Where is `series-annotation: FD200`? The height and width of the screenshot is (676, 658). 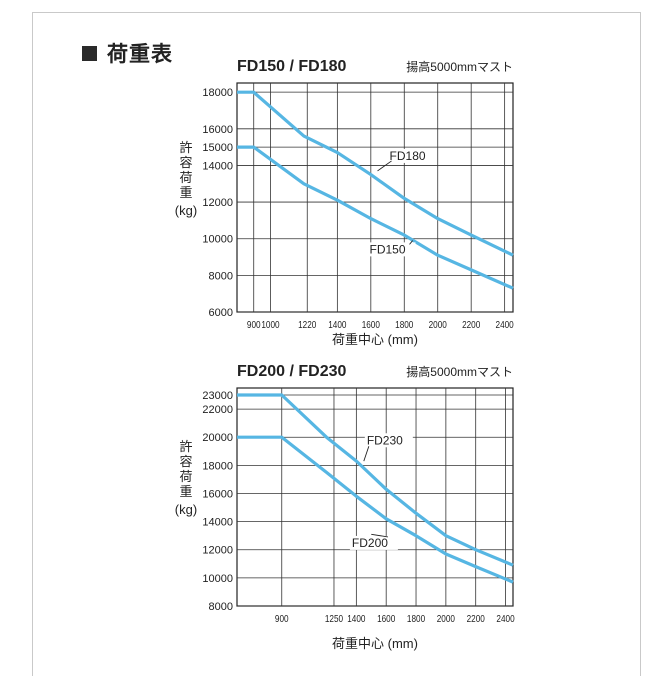 series-annotation: FD200 is located at coordinates (370, 543).